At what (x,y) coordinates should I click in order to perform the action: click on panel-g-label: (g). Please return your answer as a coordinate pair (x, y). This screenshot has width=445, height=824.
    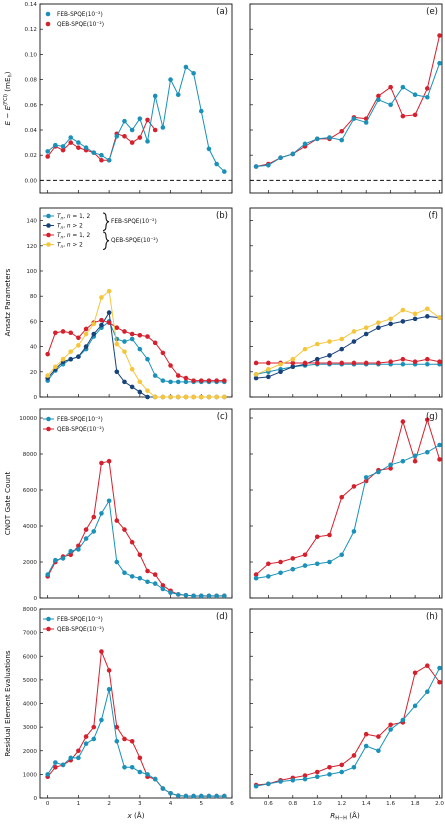
    Looking at the image, I should click on (432, 417).